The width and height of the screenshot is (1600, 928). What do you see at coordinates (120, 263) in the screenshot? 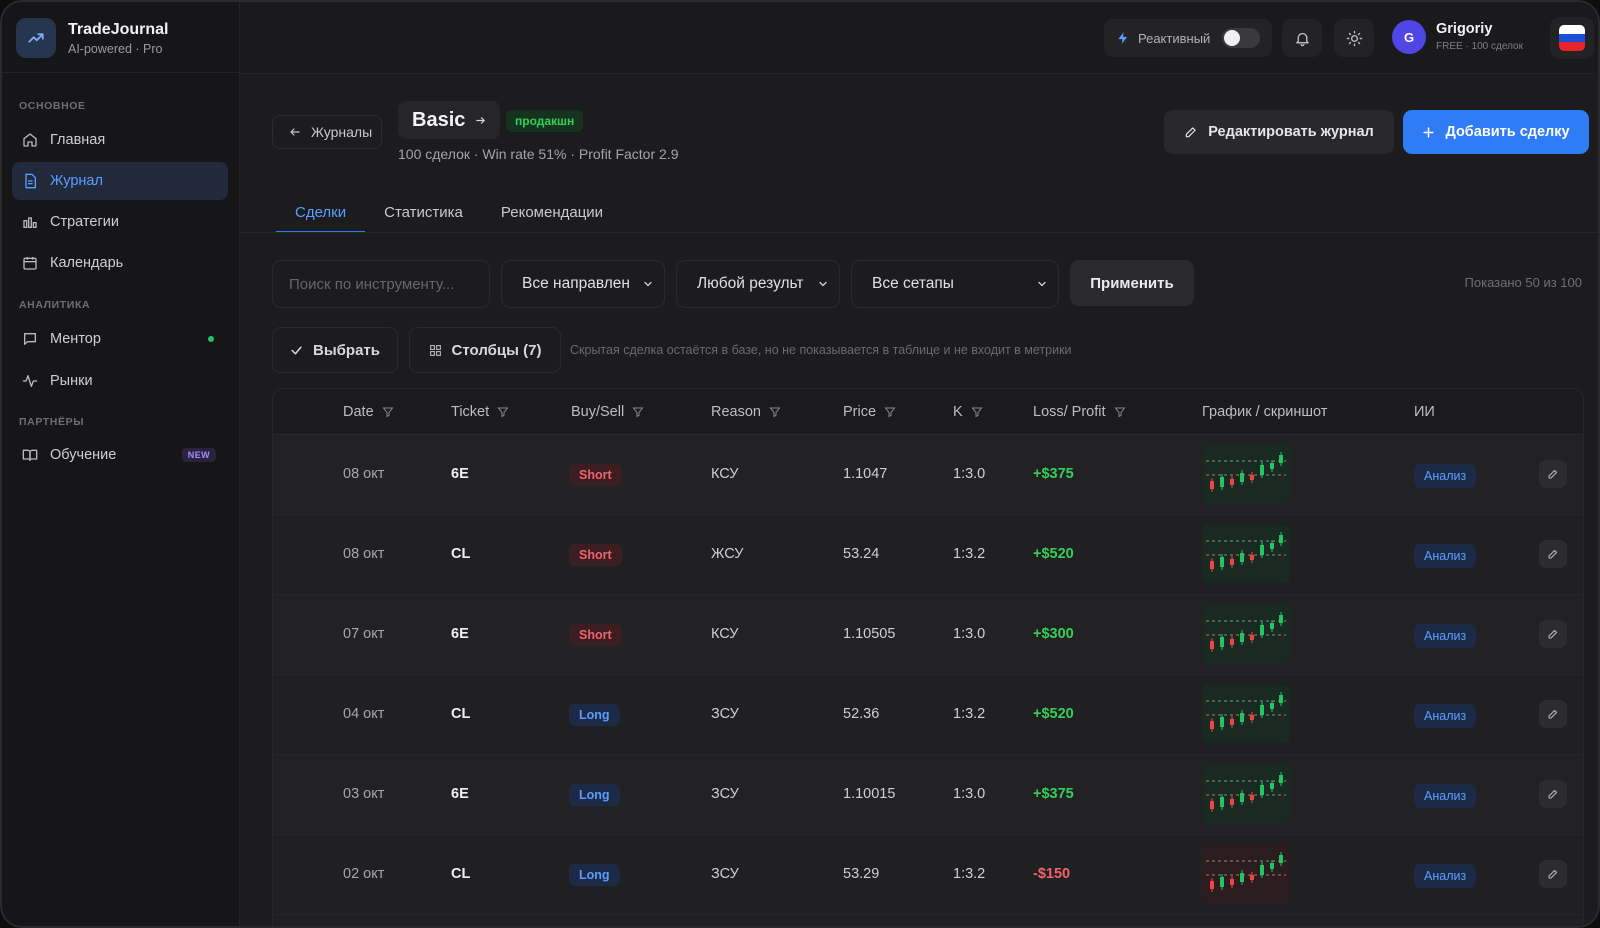
I see `sidebar-item-calendar: Календарь` at bounding box center [120, 263].